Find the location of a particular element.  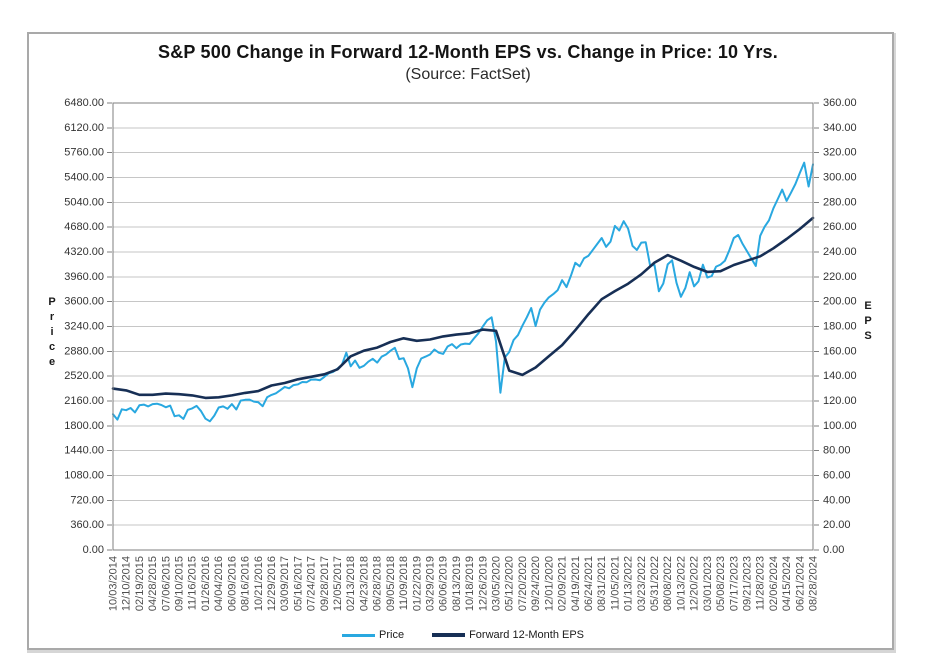

right-axis-tick-label: 300.00 is located at coordinates (840, 178).